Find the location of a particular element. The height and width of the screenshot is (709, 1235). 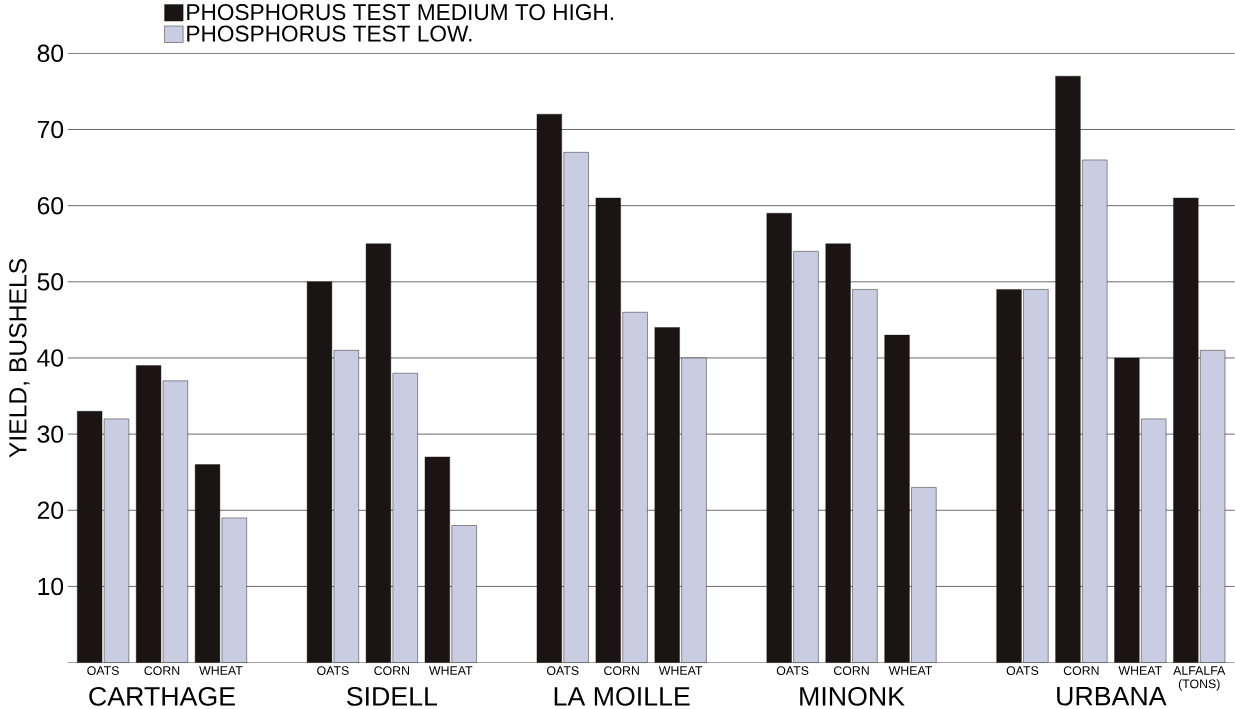

y-tick-label: 40 is located at coordinates (50, 358).